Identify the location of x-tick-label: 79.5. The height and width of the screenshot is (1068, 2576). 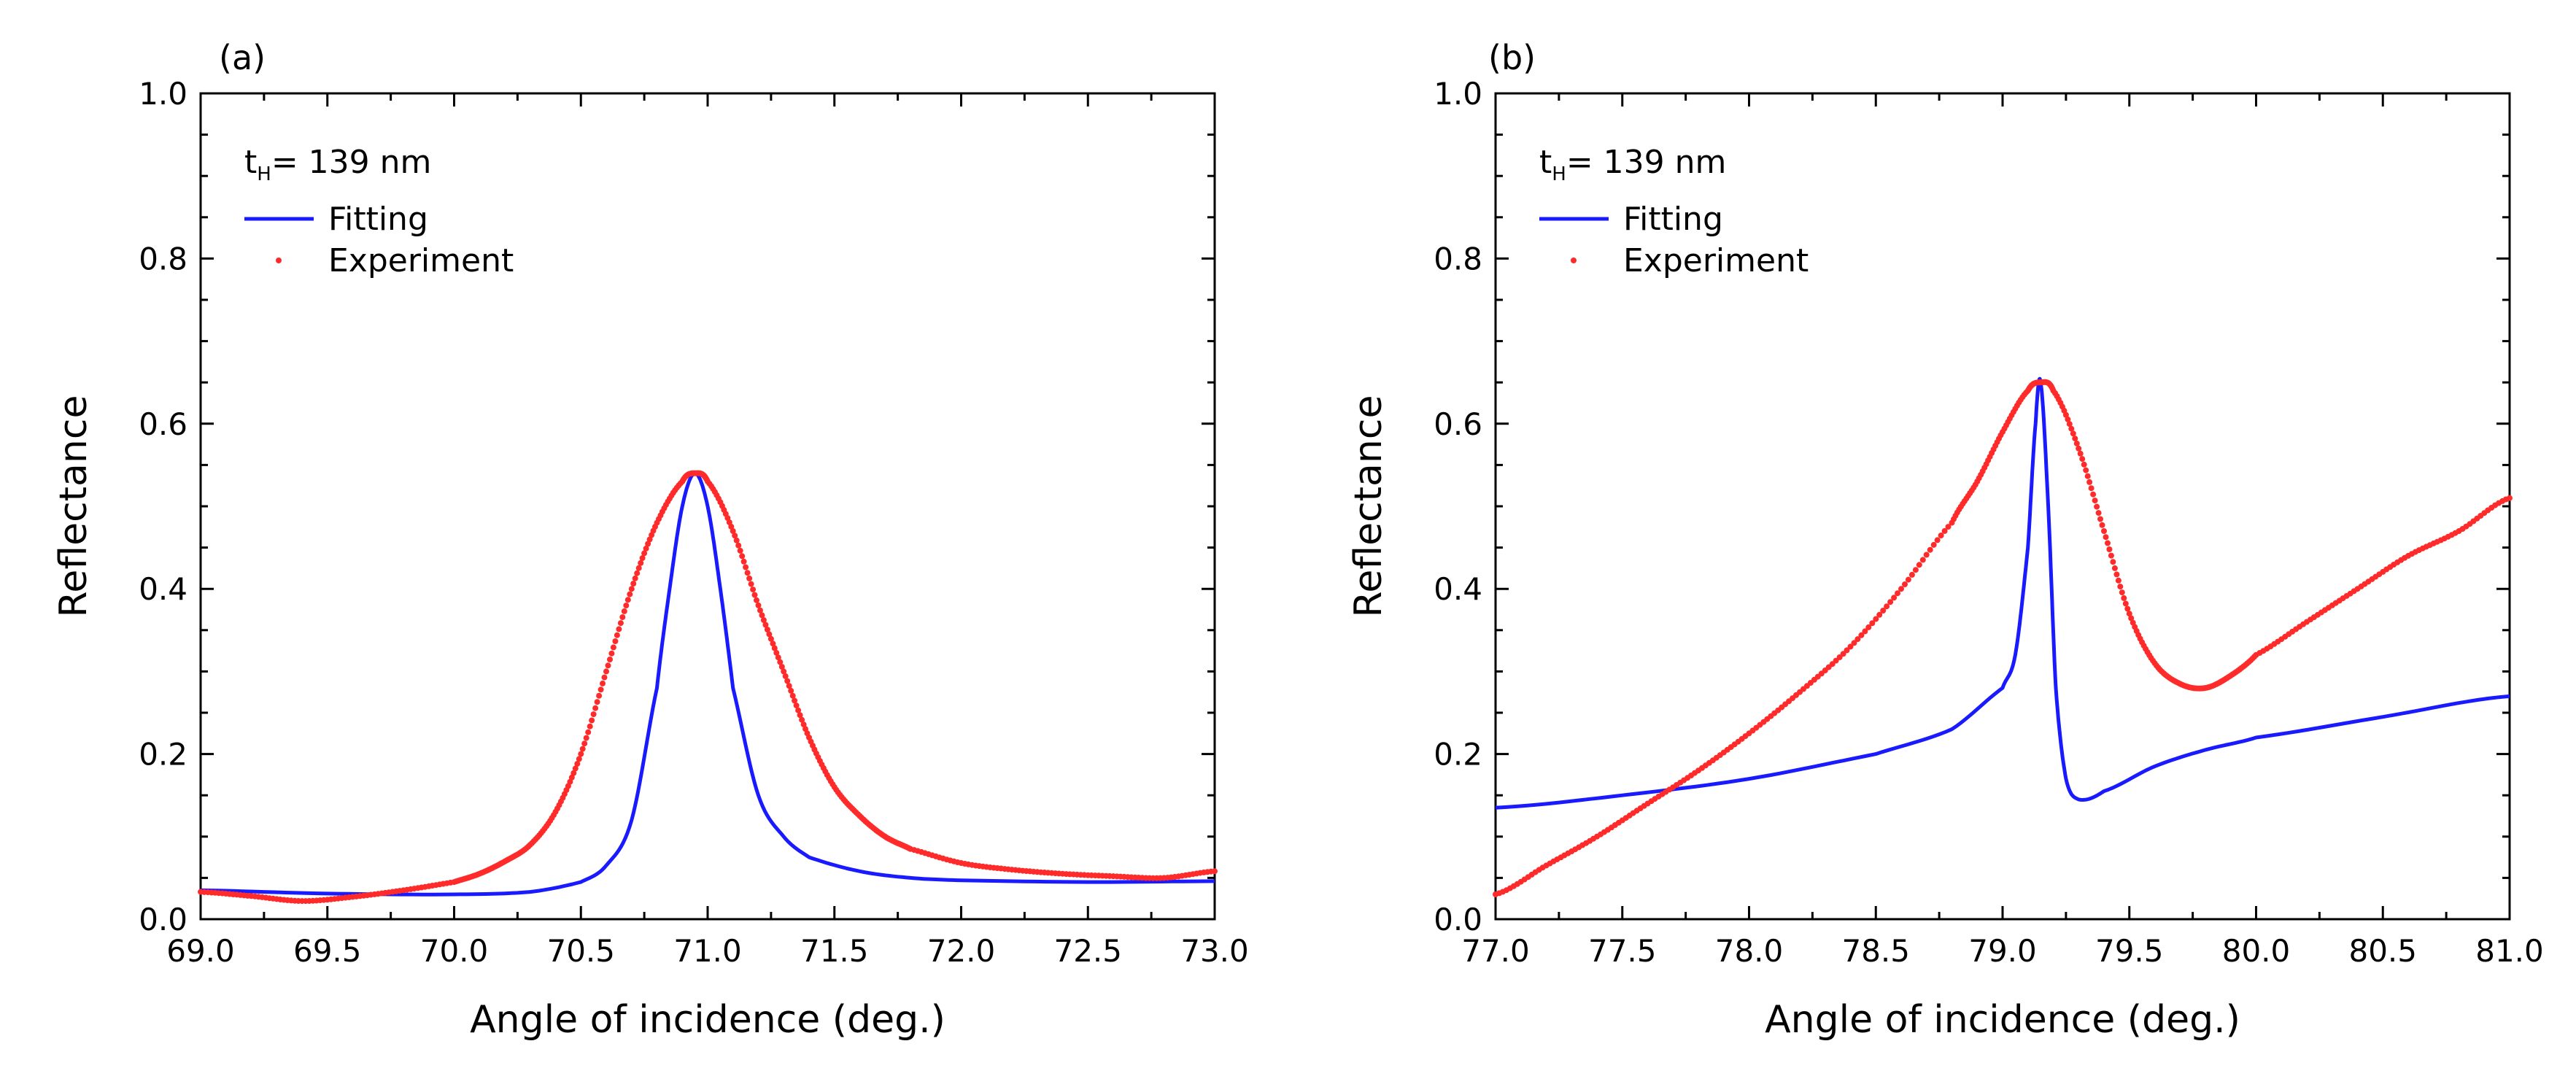
(2129, 951).